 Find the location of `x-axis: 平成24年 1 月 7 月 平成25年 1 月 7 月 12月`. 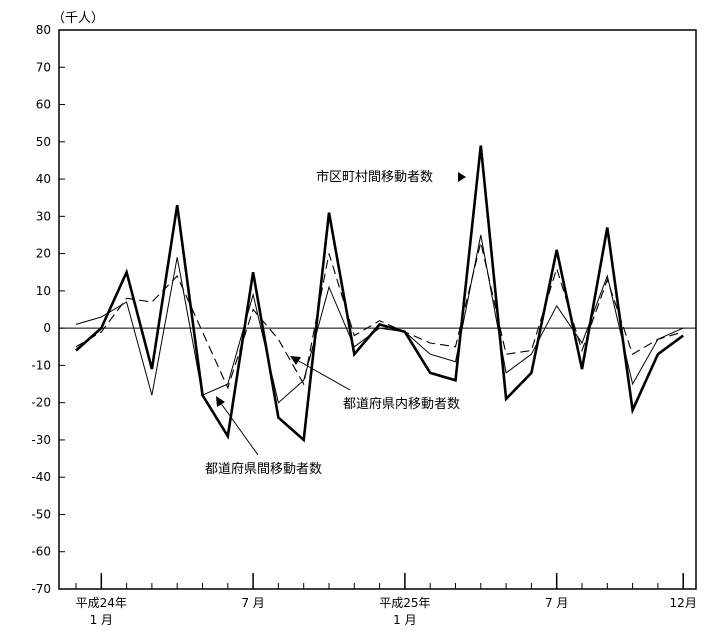

x-axis: 平成24年 1 月 7 月 平成25年 1 月 7 月 12月 is located at coordinates (386, 600).